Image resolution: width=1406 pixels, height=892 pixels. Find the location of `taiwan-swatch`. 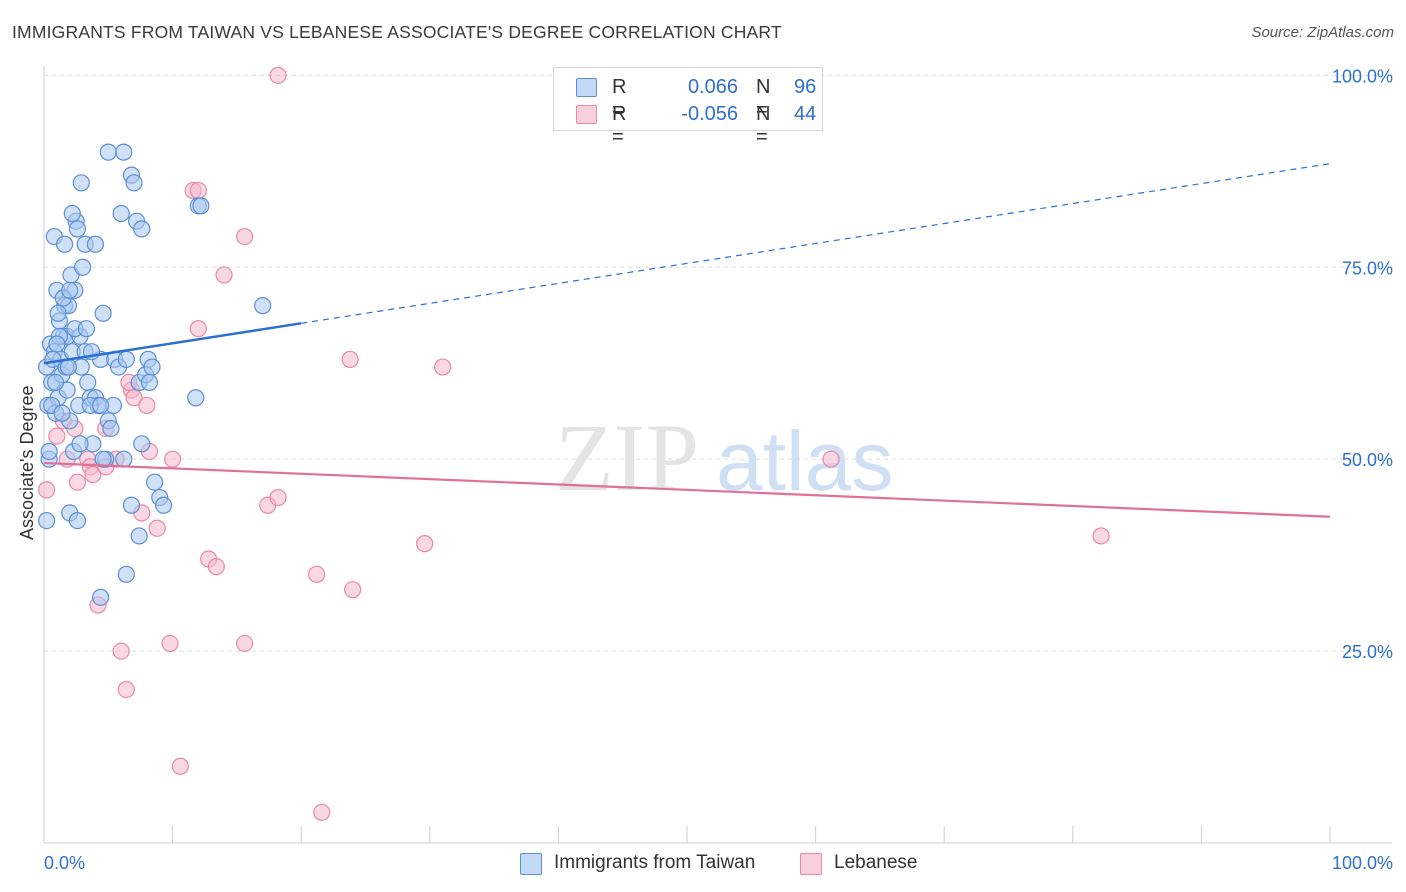

taiwan-swatch is located at coordinates (586, 87).